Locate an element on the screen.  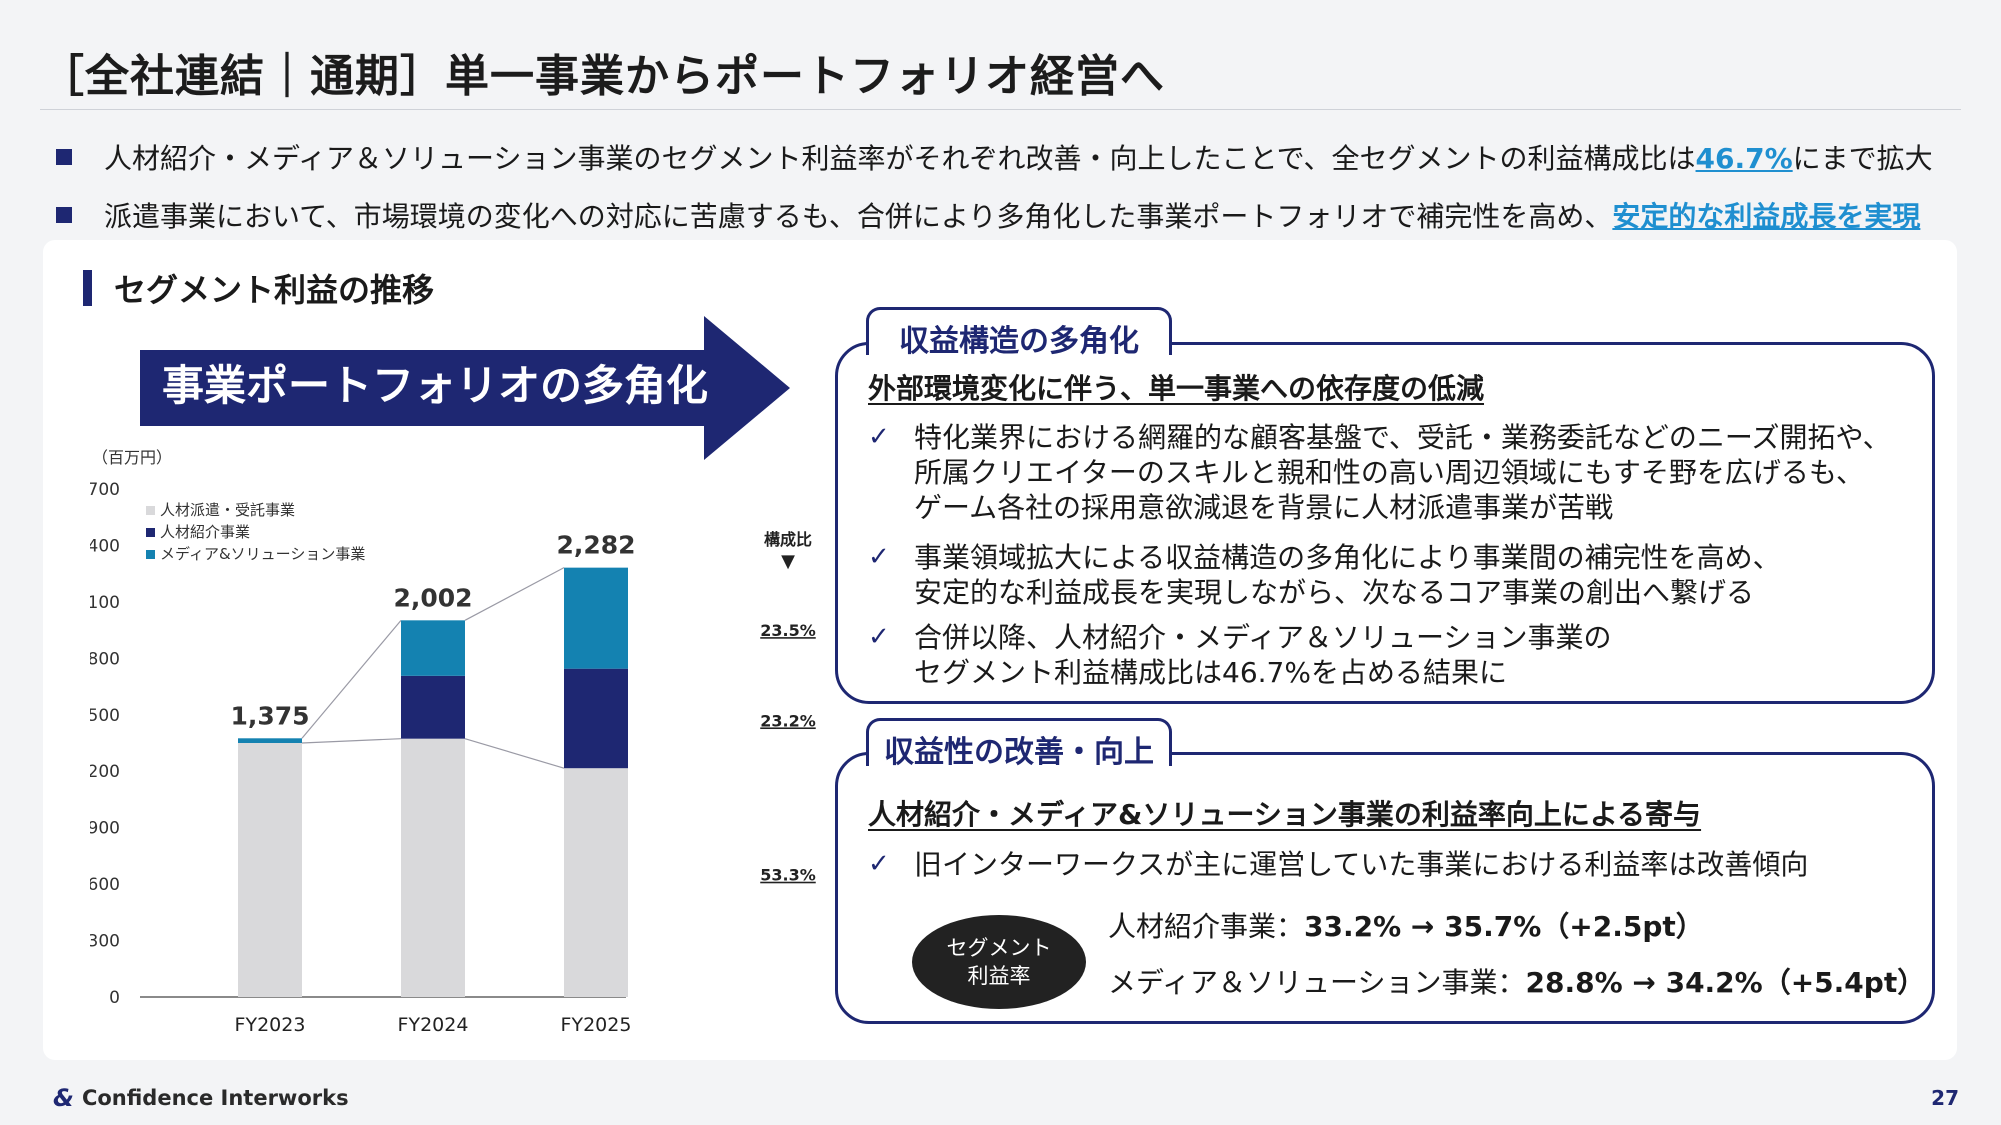
x-tick-label: FY2023 is located at coordinates (270, 1025).